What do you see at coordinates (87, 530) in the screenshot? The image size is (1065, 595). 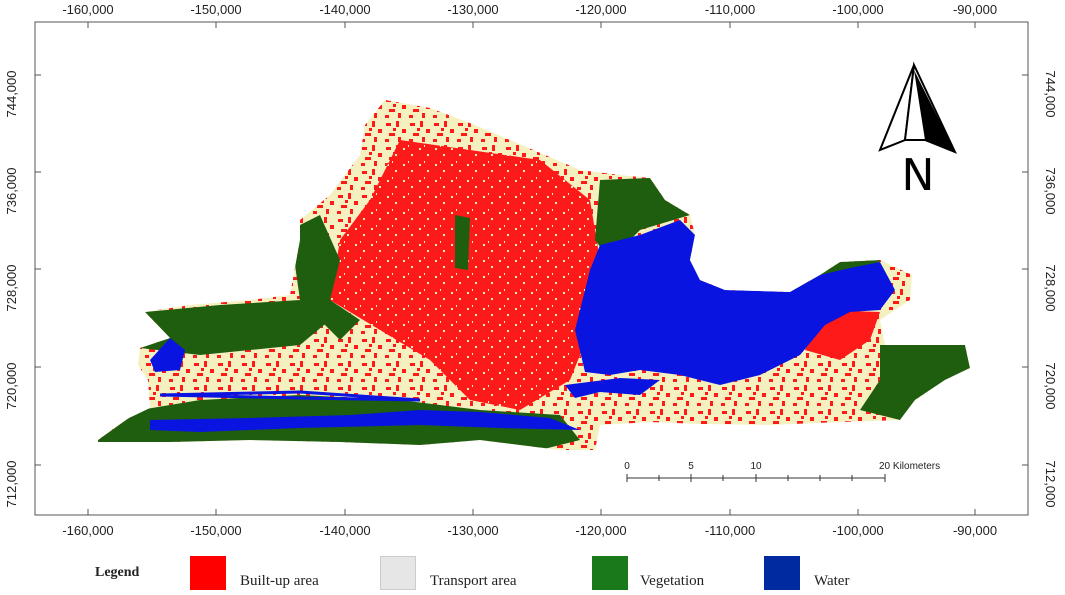 I see `x-tick-bottom: -160,000` at bounding box center [87, 530].